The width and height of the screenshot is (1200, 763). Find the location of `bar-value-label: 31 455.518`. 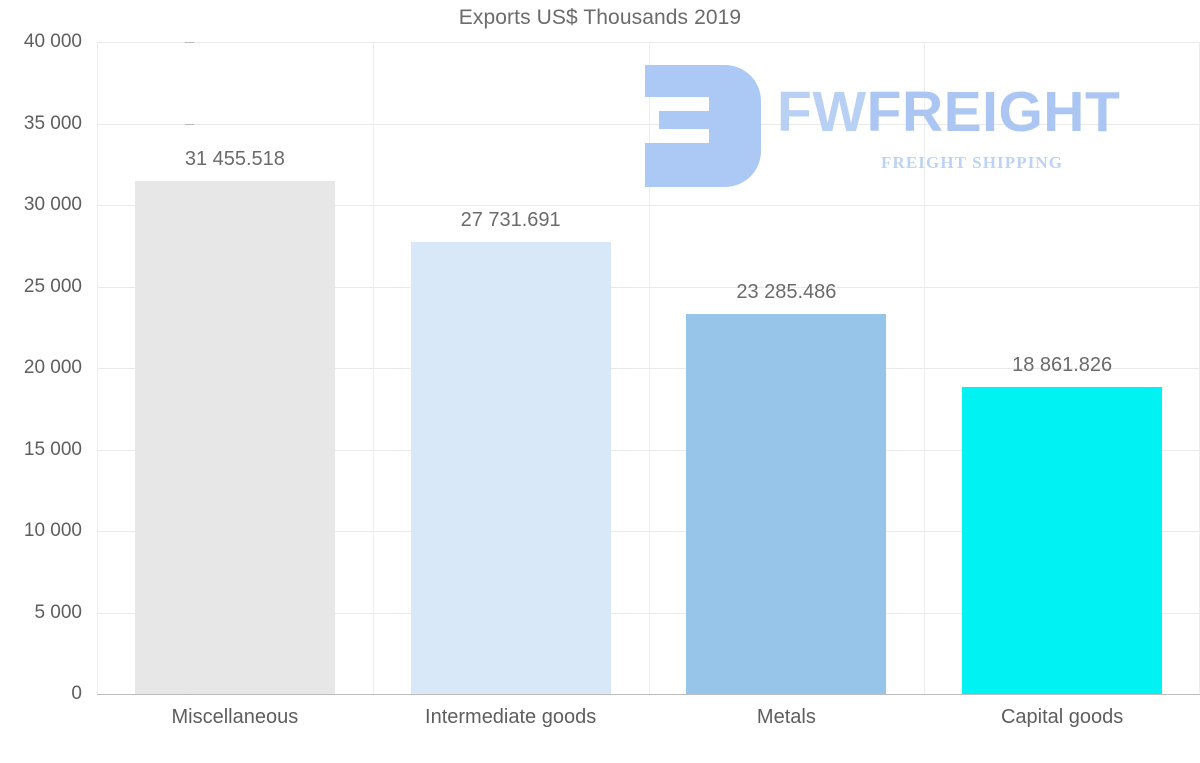

bar-value-label: 31 455.518 is located at coordinates (234, 159).